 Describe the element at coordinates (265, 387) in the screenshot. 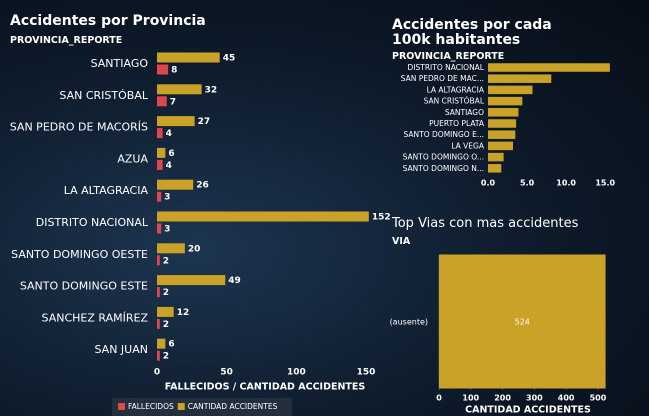

I see `axis-title: FALLECIDOS / CANTIDAD ACCIDENTES` at that location.